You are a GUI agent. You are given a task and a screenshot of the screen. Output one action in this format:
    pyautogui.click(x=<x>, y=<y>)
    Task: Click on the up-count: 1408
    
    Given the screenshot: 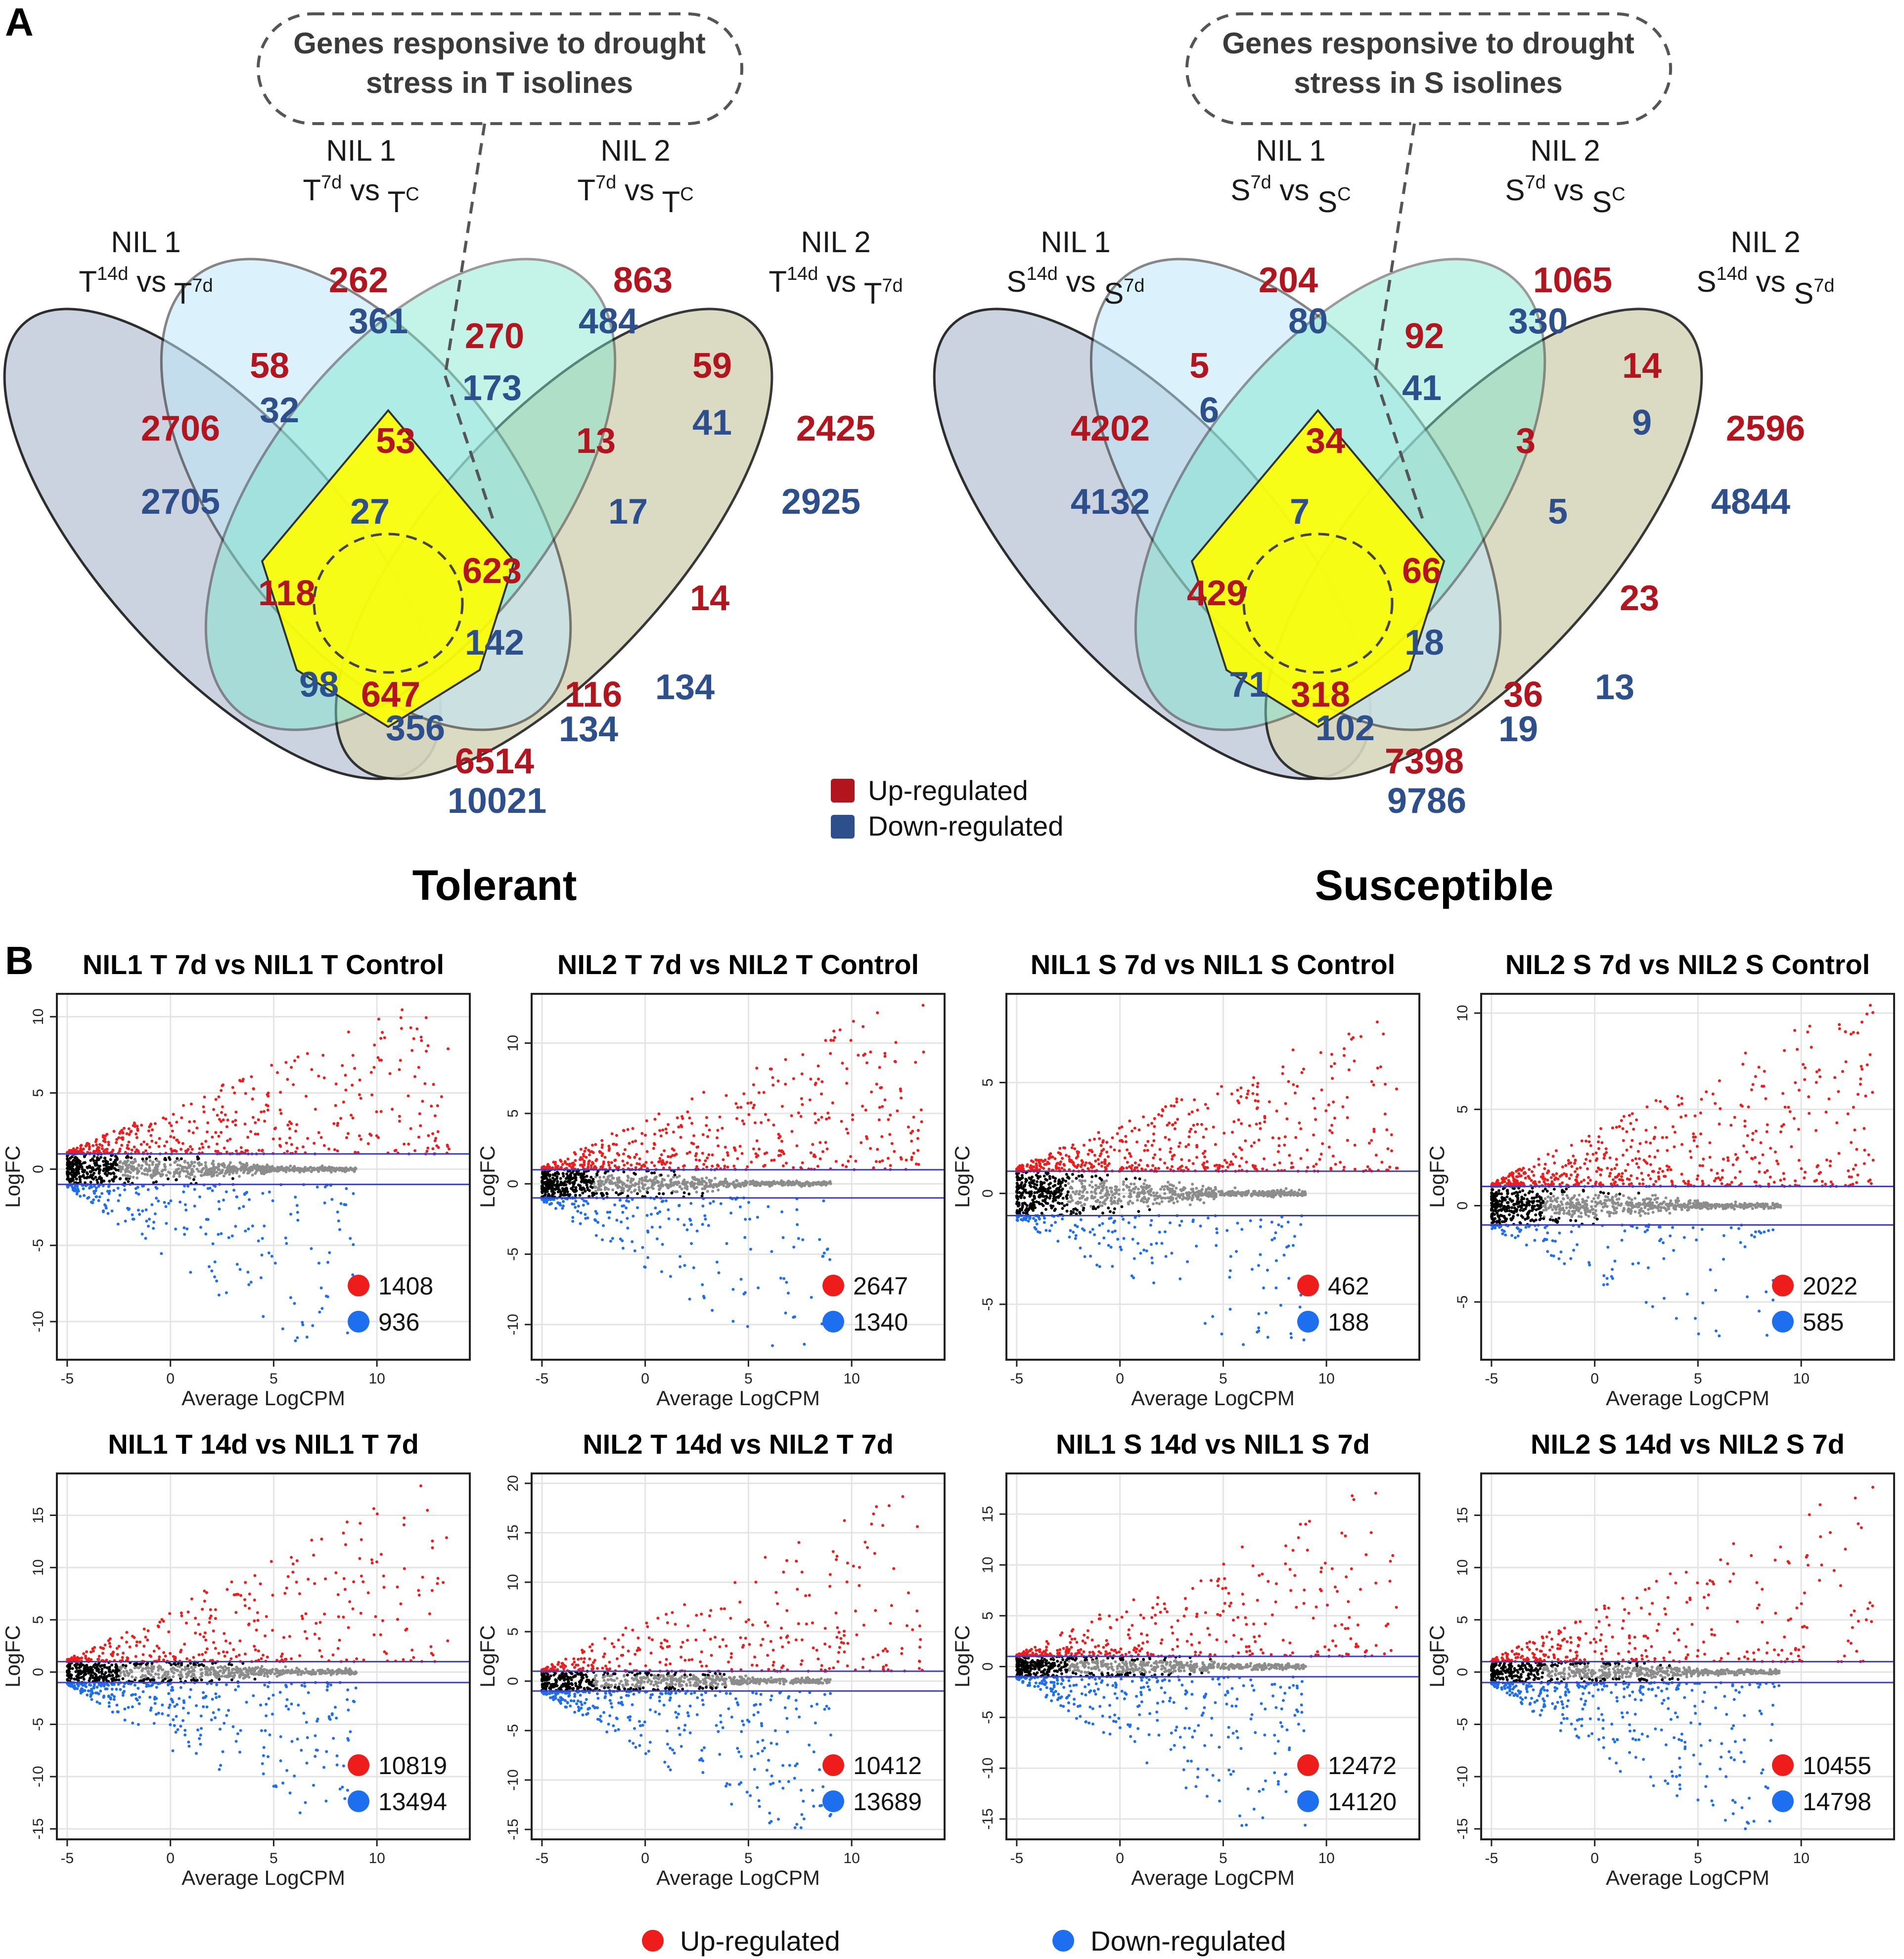 What is the action you would take?
    pyautogui.click(x=405, y=1286)
    